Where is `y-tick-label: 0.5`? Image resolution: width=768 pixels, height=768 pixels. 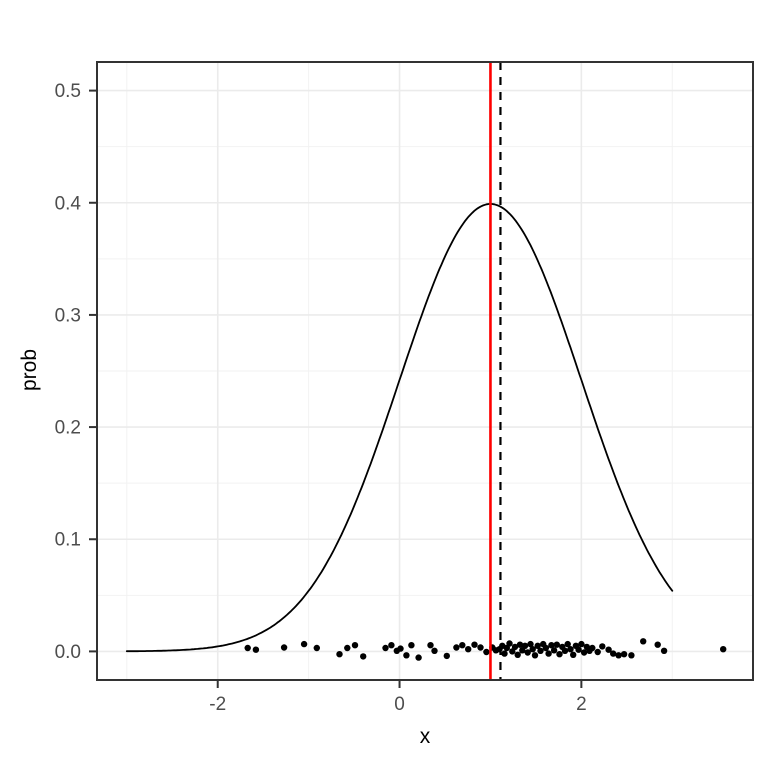 y-tick-label: 0.5 is located at coordinates (68, 91).